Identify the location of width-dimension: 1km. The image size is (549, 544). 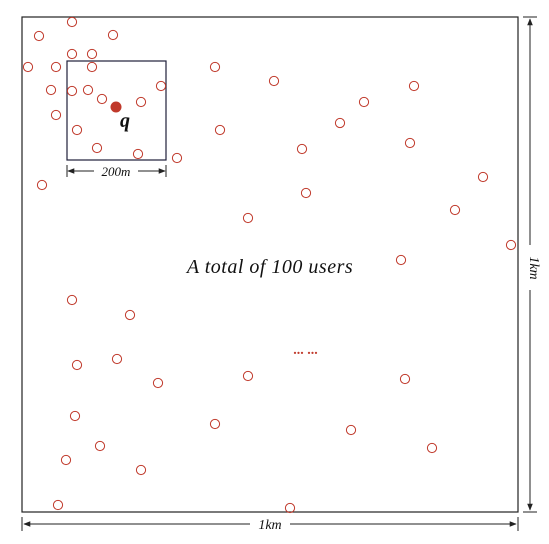
(270, 525).